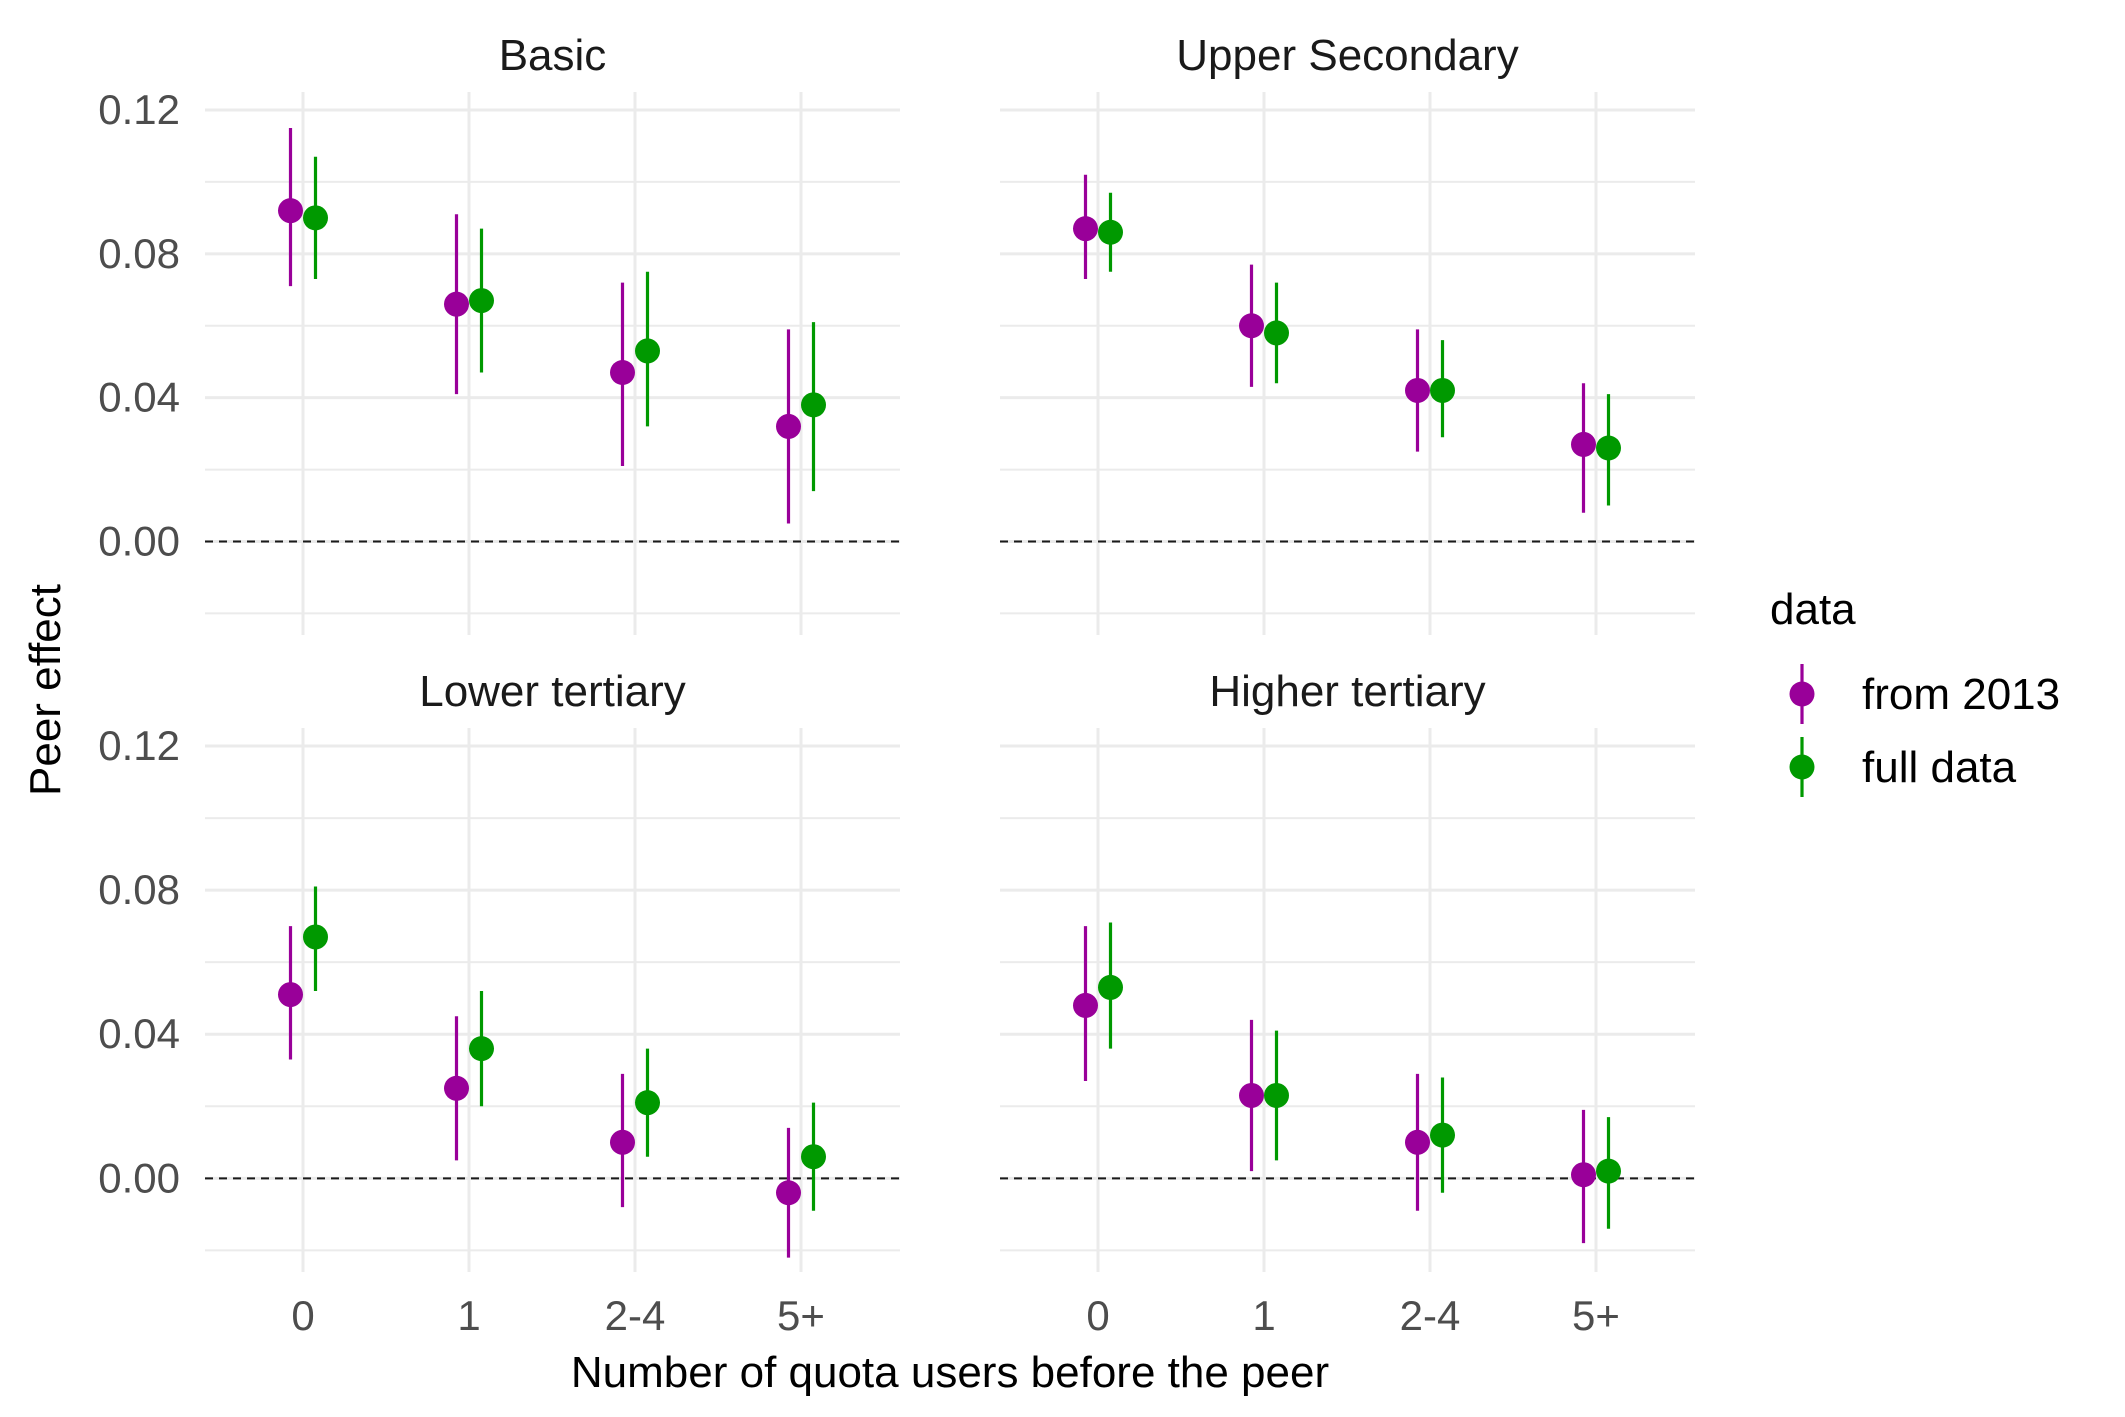 The width and height of the screenshot is (2125, 1417). I want to click on panel-basic: Basic, so click(552, 333).